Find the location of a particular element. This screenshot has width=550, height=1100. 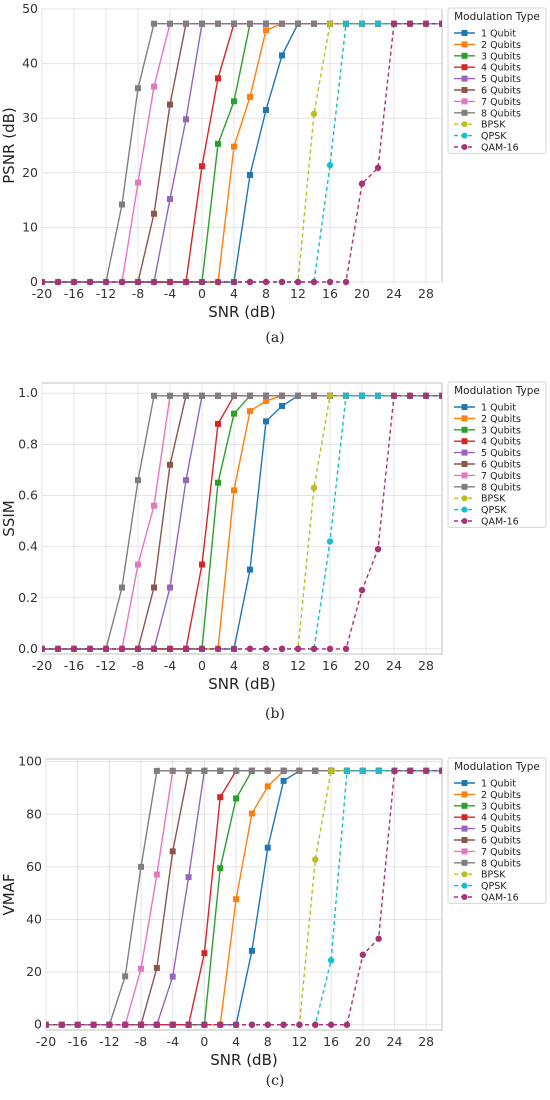

x-tick-label: -20 is located at coordinates (42, 293).